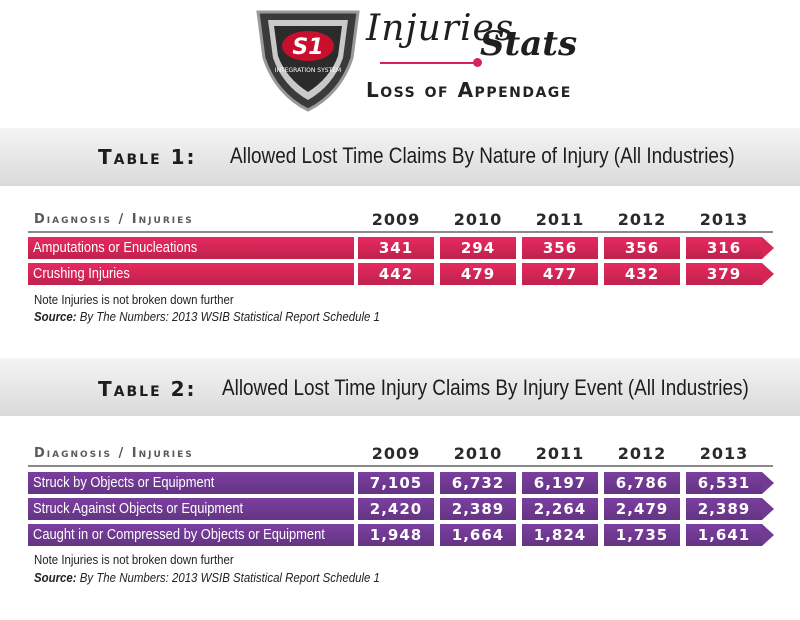 The width and height of the screenshot is (800, 620). I want to click on table-cell-2011: 1,824, so click(560, 535).